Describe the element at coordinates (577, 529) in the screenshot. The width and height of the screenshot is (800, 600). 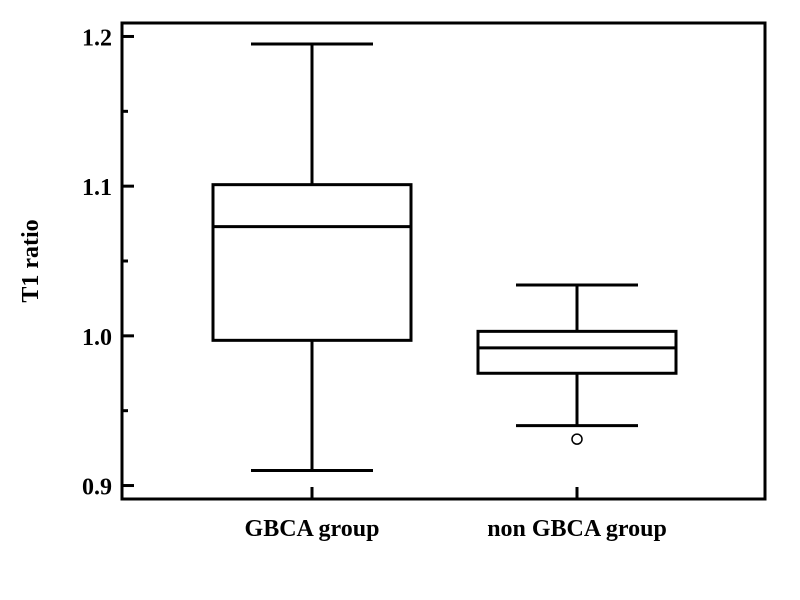
I see `x-tick-label: non GBCA group` at that location.